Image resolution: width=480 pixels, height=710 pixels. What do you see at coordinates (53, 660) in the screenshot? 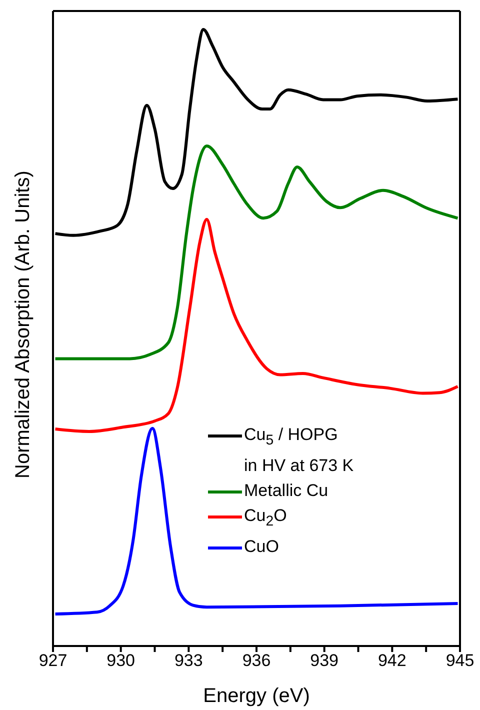
I see `x-tick-label: 927` at bounding box center [53, 660].